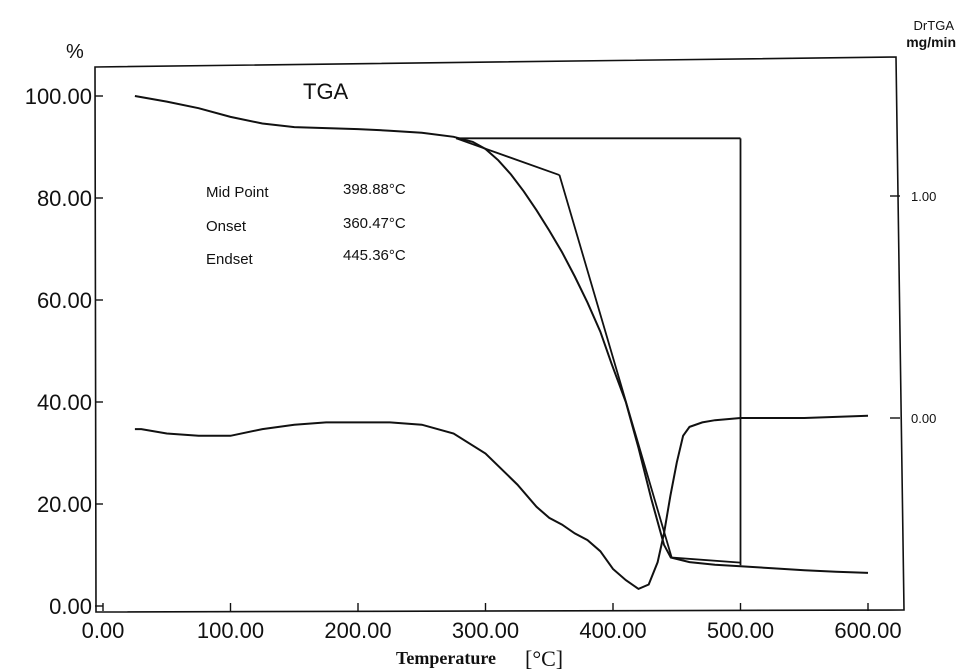 The image size is (959, 672). Describe the element at coordinates (64, 300) in the screenshot. I see `y-tick-label: 60.00` at that location.